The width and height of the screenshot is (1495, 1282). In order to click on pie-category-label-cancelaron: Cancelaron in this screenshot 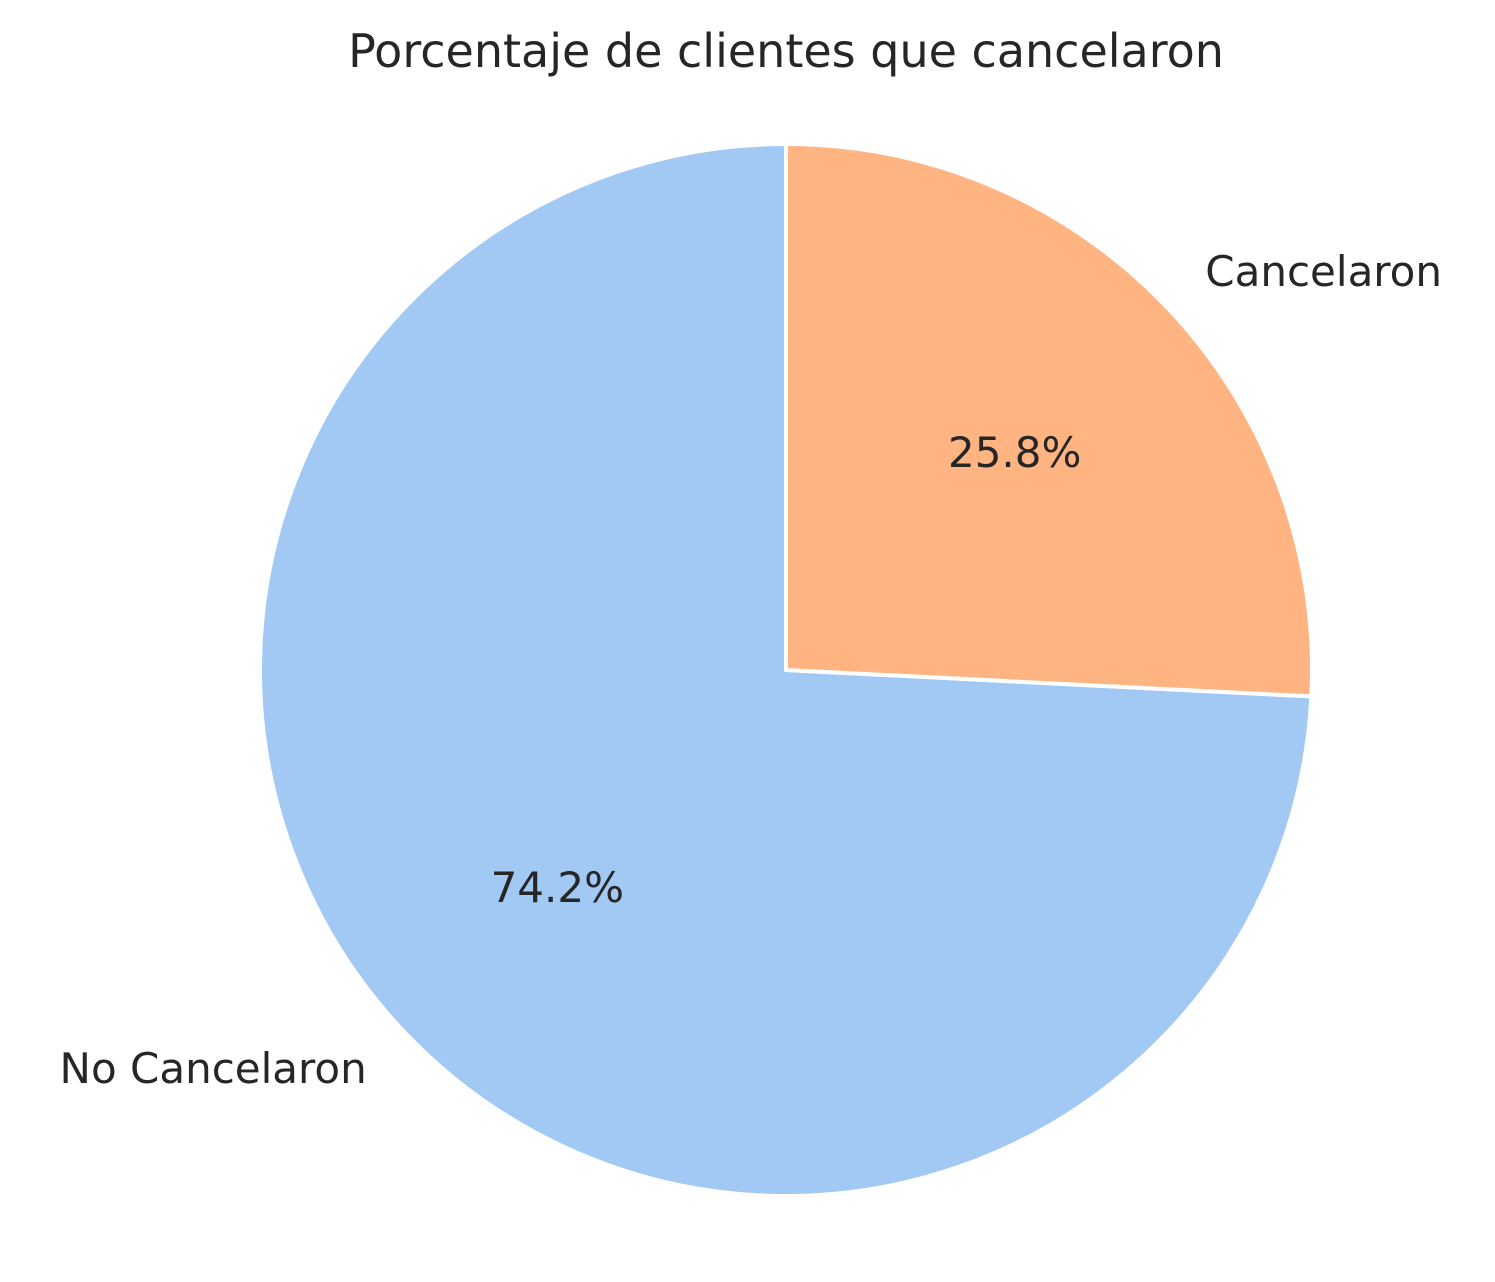, I will do `click(1323, 271)`.